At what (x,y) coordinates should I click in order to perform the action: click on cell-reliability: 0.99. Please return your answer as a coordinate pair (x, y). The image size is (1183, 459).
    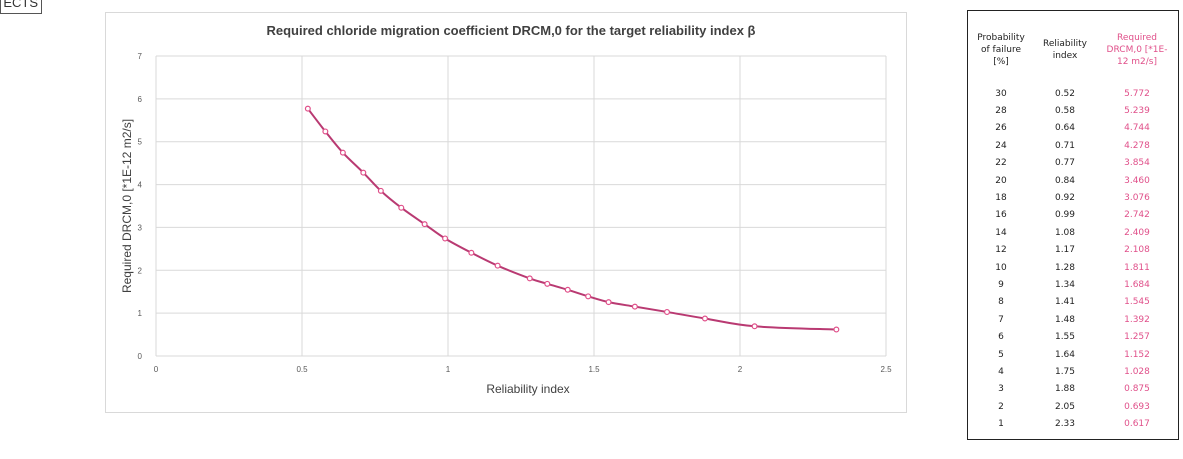
    Looking at the image, I should click on (1065, 215).